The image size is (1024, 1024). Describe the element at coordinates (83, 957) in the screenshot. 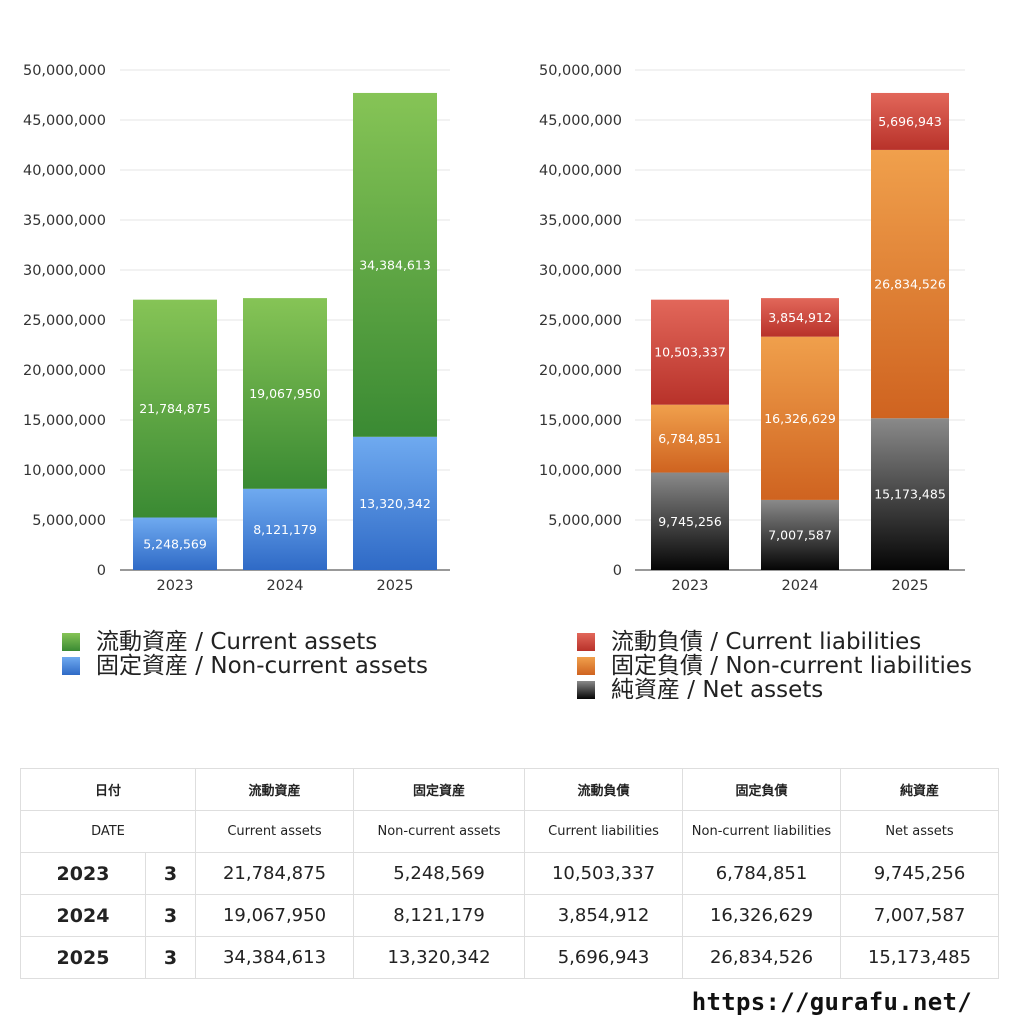

I see `row-year: 2025` at that location.